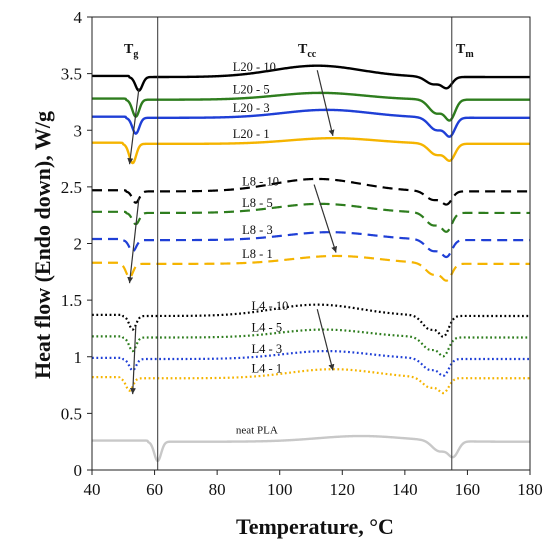 The image size is (550, 550). What do you see at coordinates (530, 489) in the screenshot?
I see `x-tick-label: 180` at bounding box center [530, 489].